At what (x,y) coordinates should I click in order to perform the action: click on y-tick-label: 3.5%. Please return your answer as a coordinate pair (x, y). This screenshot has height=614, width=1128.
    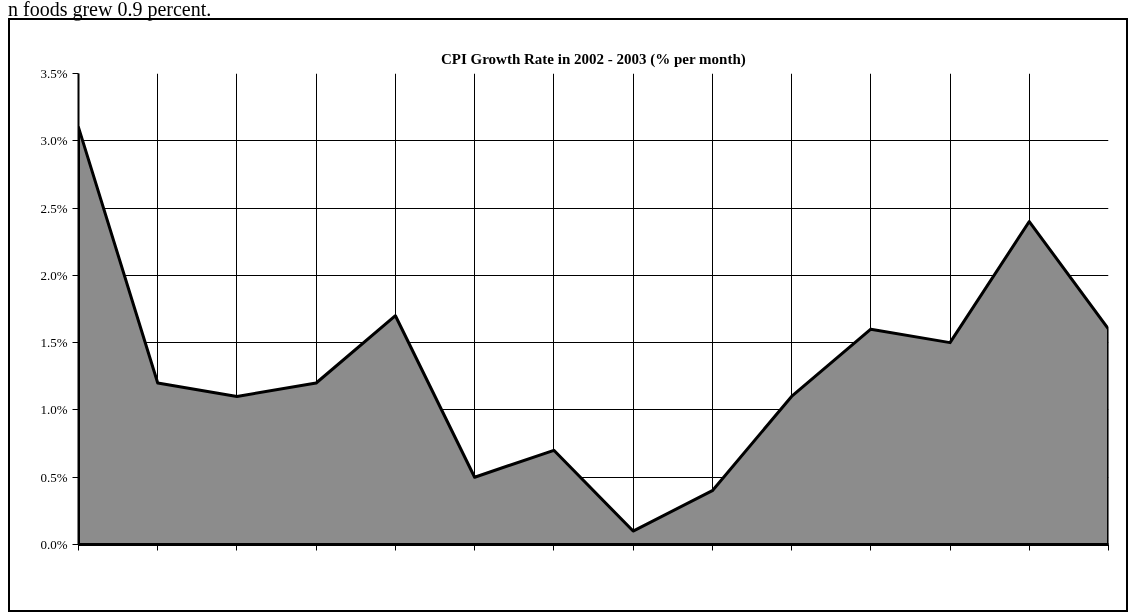
    Looking at the image, I should click on (54, 73).